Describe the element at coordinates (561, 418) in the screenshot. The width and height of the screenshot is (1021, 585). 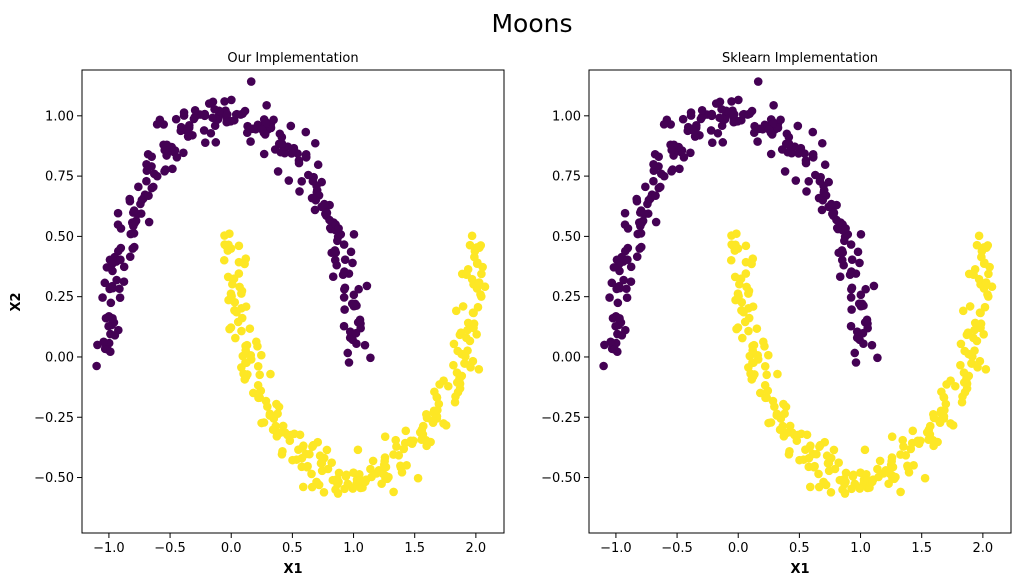
I see `y-tick-label: −0.25` at that location.